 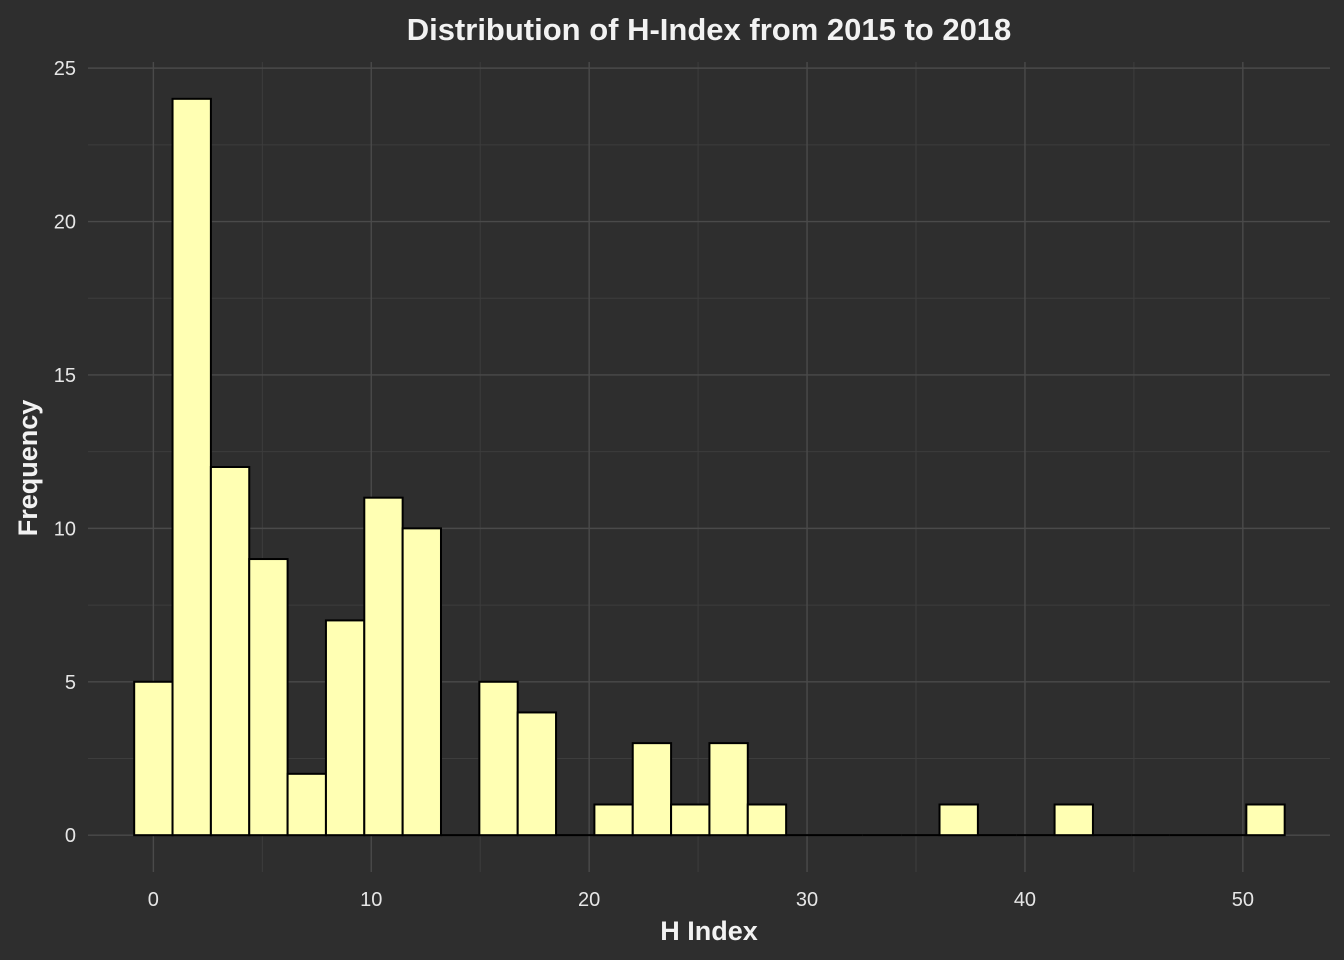 I want to click on x-tick-label: 10, so click(x=371, y=900).